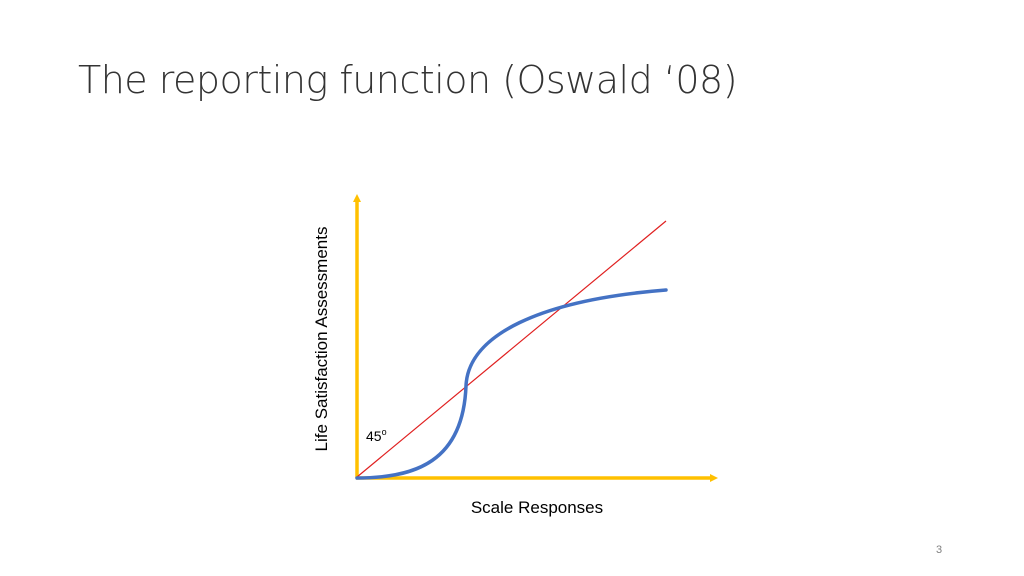 Image resolution: width=1024 pixels, height=576 pixels. What do you see at coordinates (321, 339) in the screenshot?
I see `y-axis-label: Life Satisfaction Assessments` at bounding box center [321, 339].